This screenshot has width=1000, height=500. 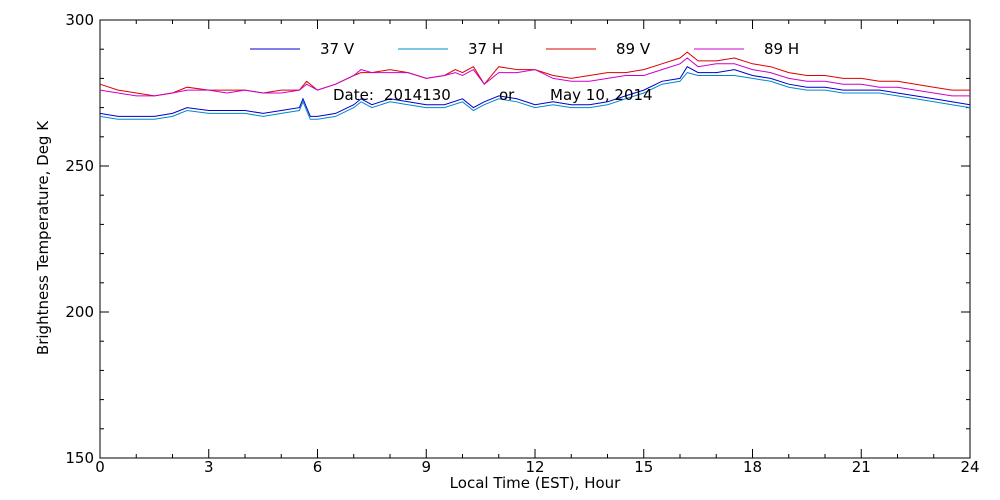 I want to click on series-line-89-h, so click(x=534, y=77).